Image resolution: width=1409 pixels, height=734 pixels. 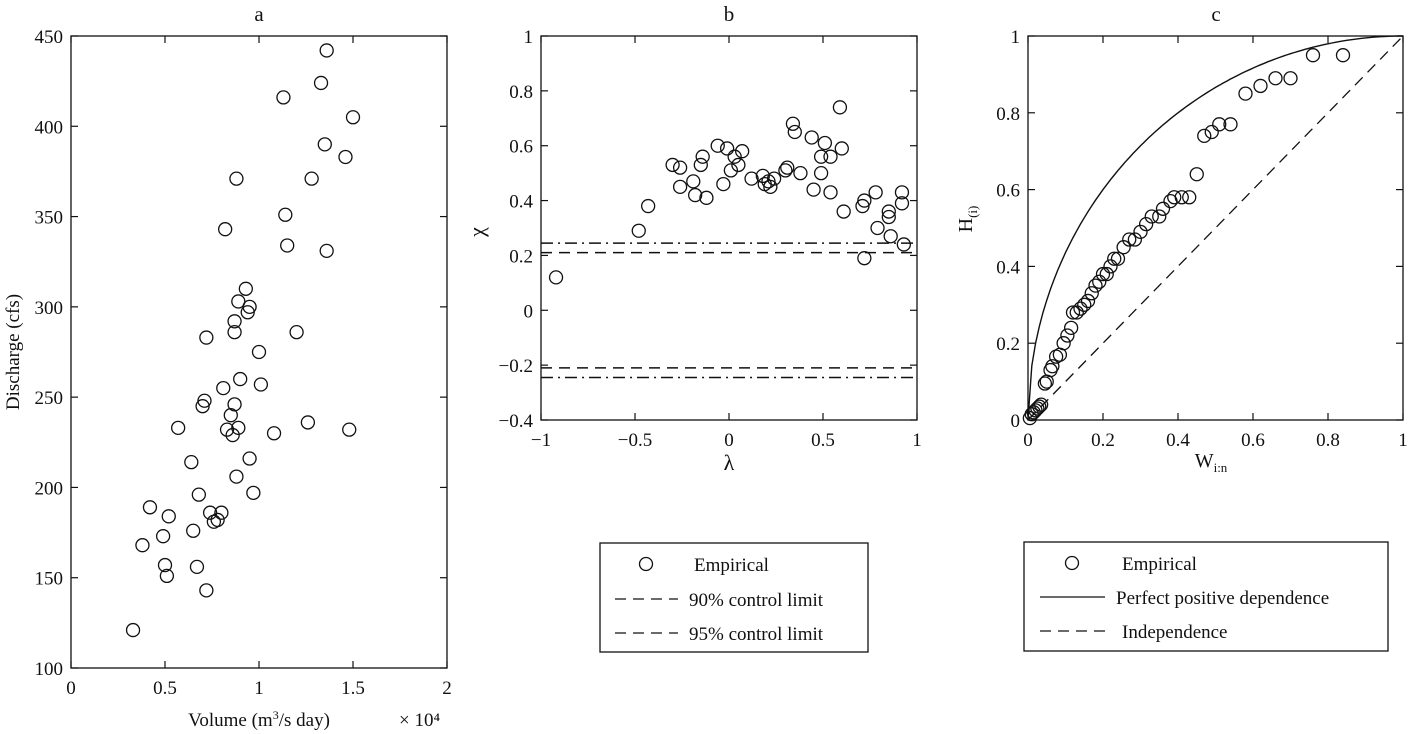 I want to click on legend-c-empirical-marker, so click(x=1072, y=563).